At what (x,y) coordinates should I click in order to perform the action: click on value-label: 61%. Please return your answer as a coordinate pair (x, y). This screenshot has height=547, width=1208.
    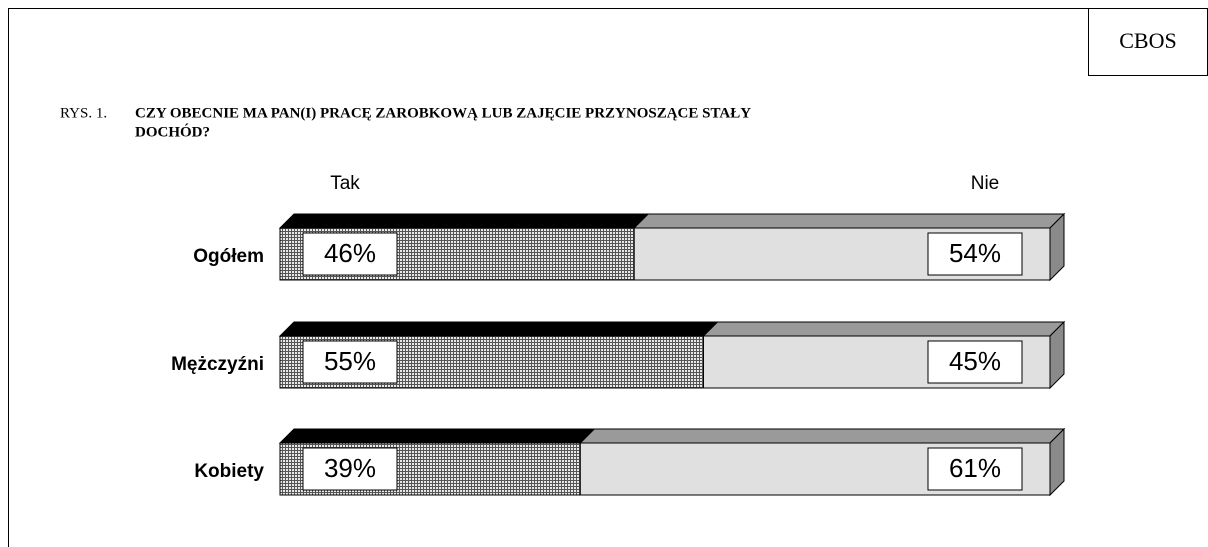
    Looking at the image, I should click on (975, 468).